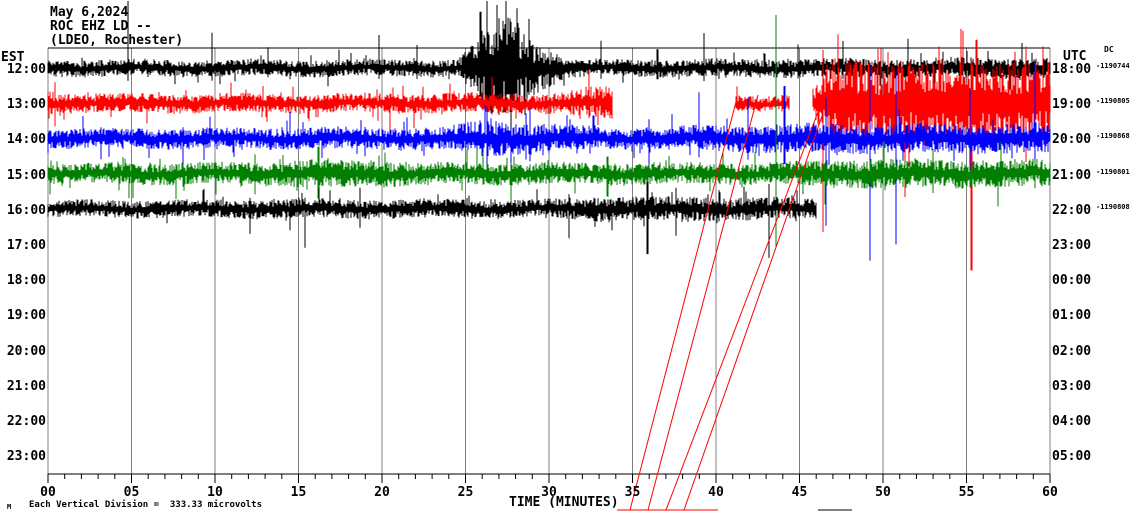 The width and height of the screenshot is (1130, 519). What do you see at coordinates (564, 502) in the screenshot?
I see `x-axis-title: TIME (MINUTES)` at bounding box center [564, 502].